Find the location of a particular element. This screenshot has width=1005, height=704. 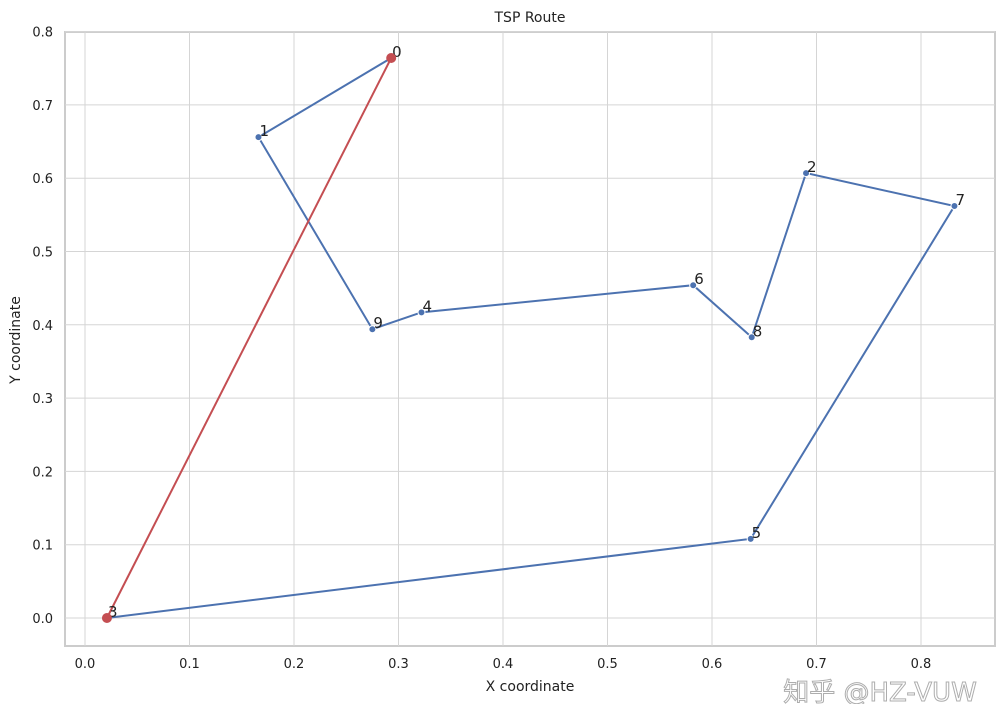

x-tick-label: 0.4 is located at coordinates (503, 664).